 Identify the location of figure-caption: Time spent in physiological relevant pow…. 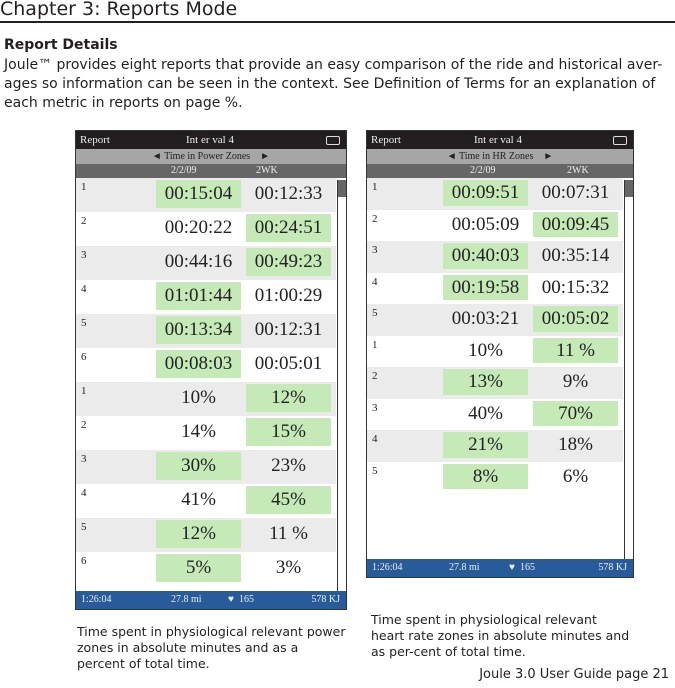
(211, 647).